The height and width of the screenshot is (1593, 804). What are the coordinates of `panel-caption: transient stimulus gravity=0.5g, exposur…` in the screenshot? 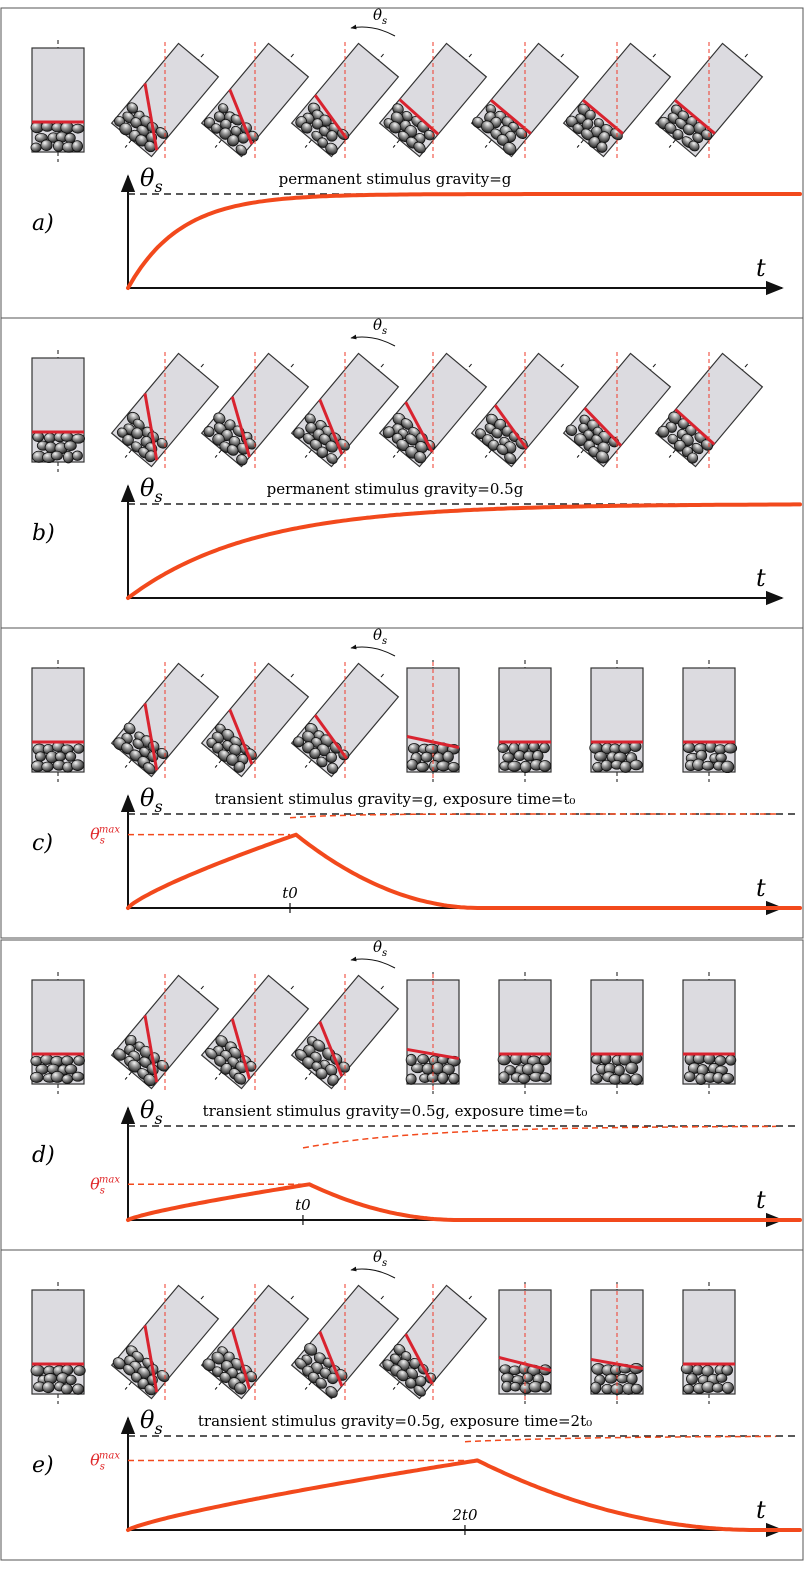 It's located at (395, 1421).